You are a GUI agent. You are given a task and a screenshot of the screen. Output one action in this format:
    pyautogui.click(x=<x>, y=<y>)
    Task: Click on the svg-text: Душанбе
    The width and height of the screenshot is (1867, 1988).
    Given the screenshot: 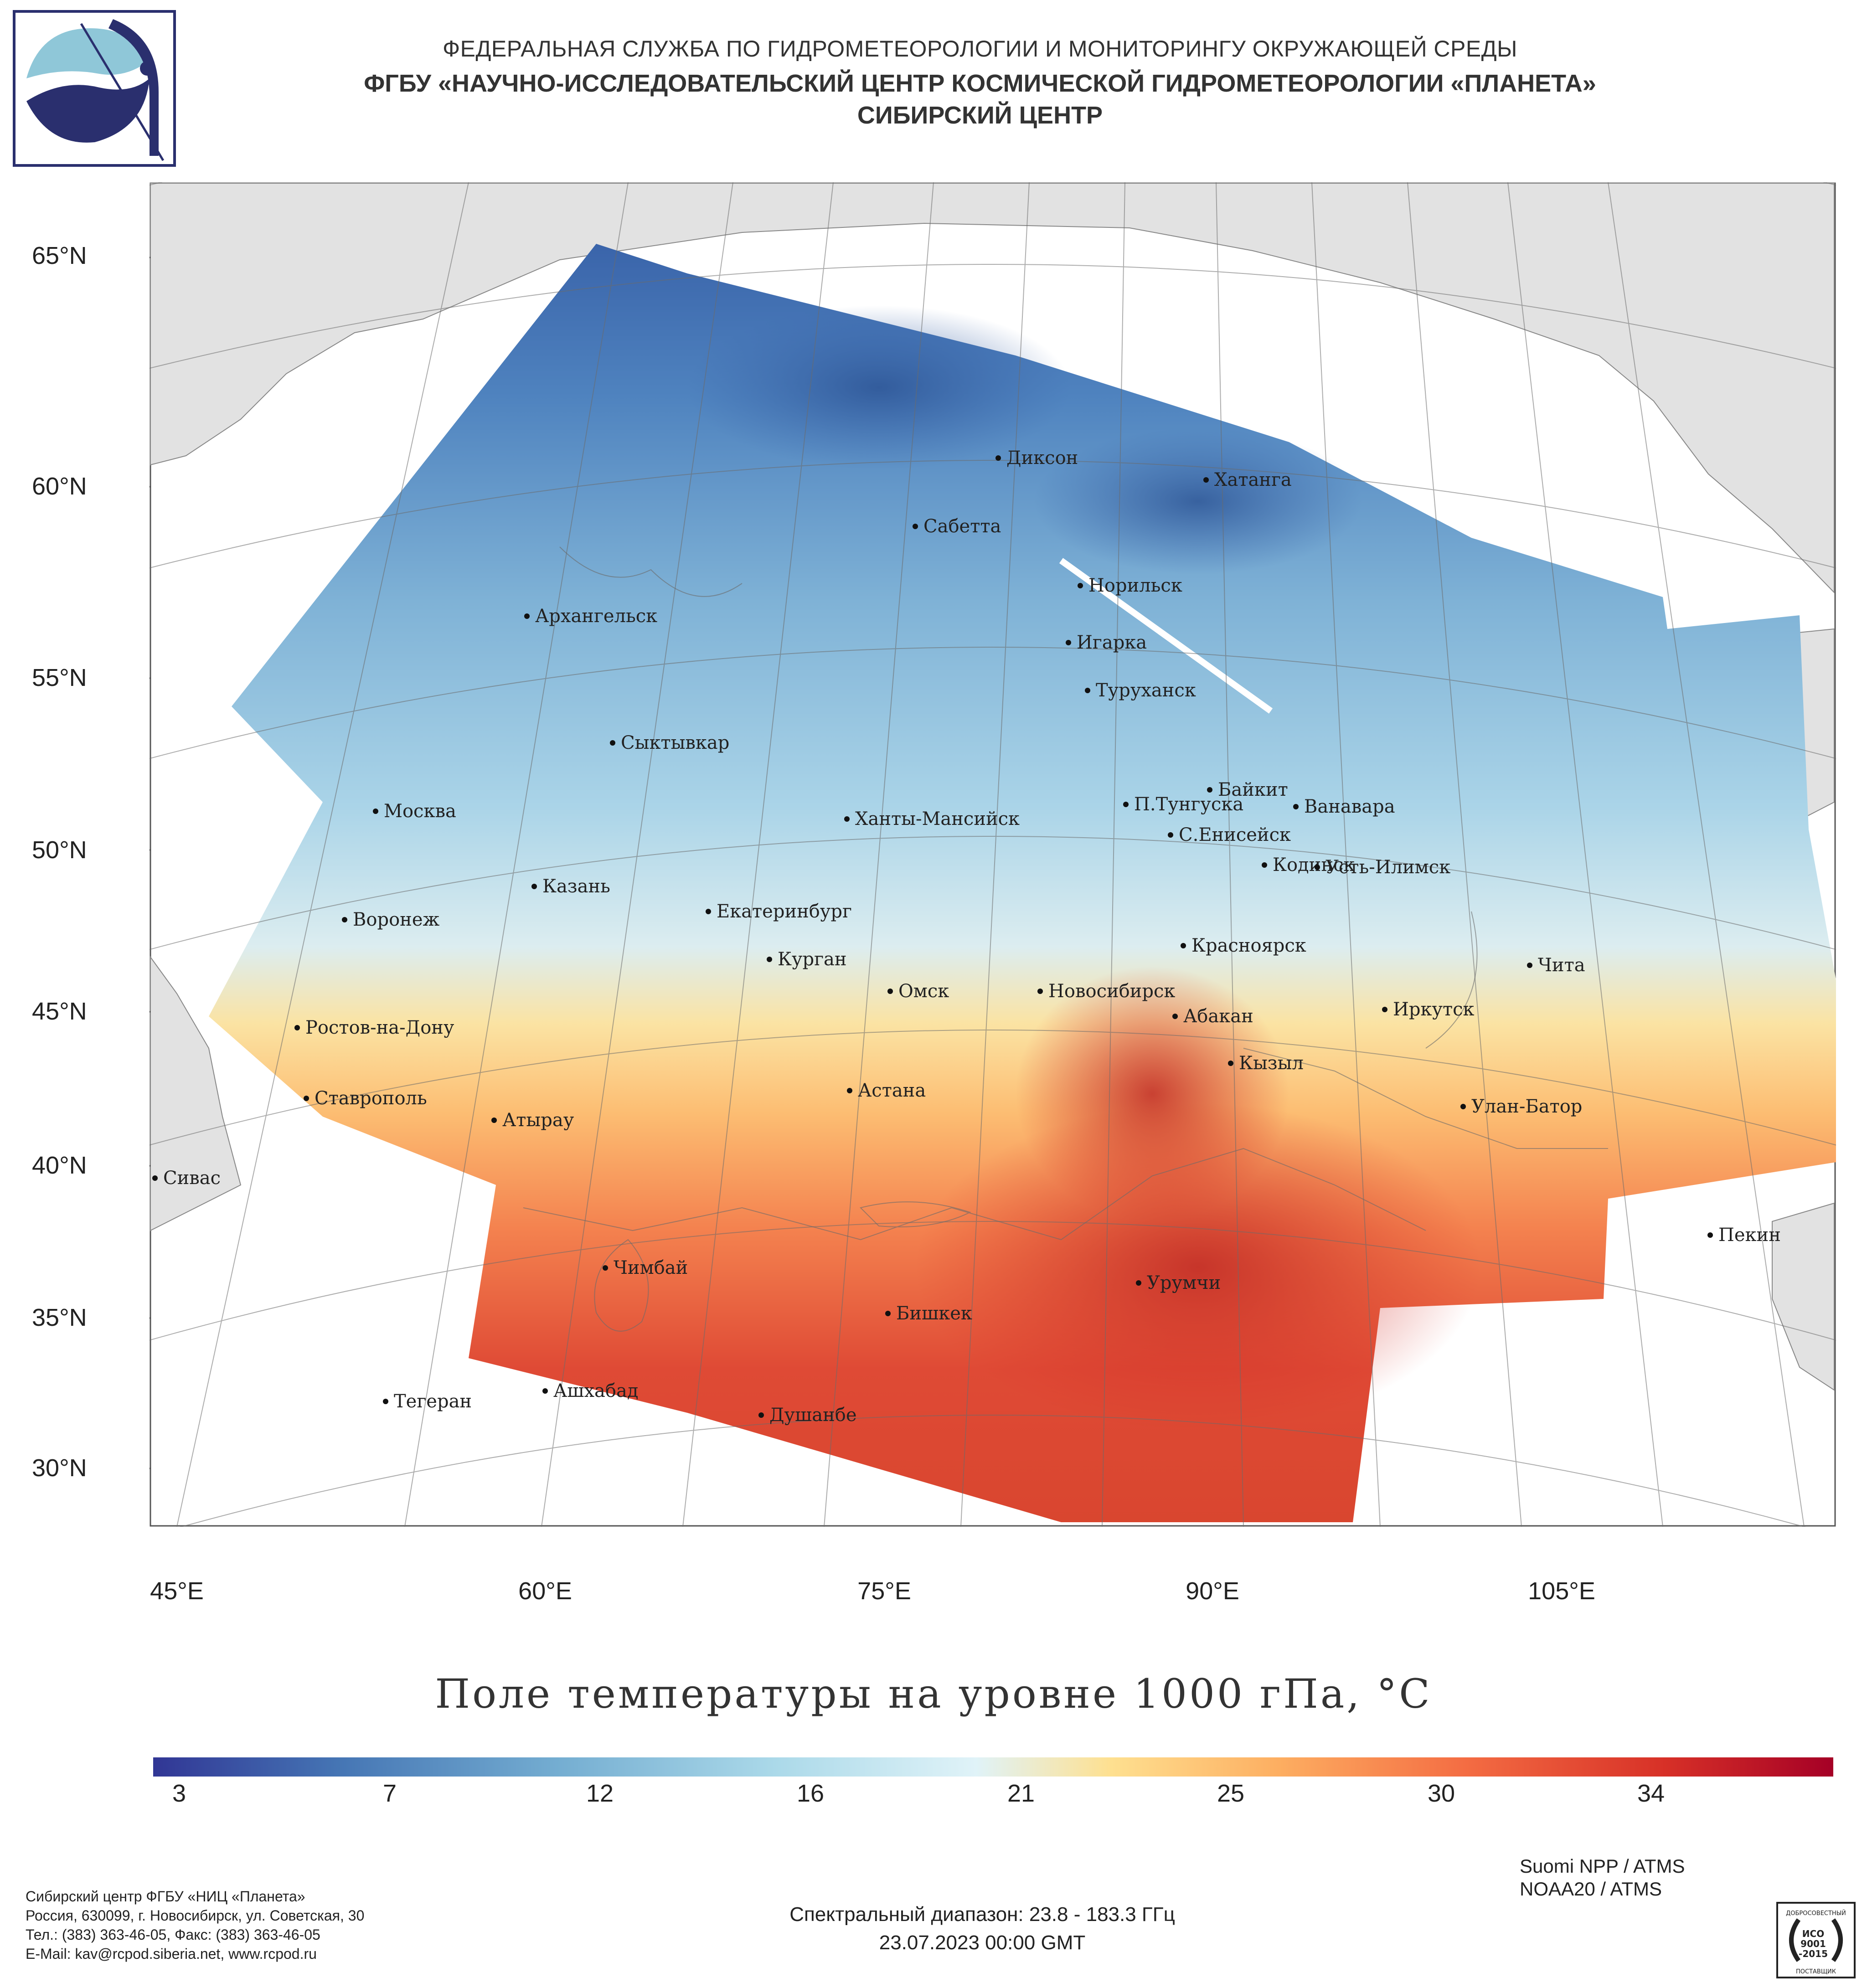 What is the action you would take?
    pyautogui.click(x=813, y=1416)
    